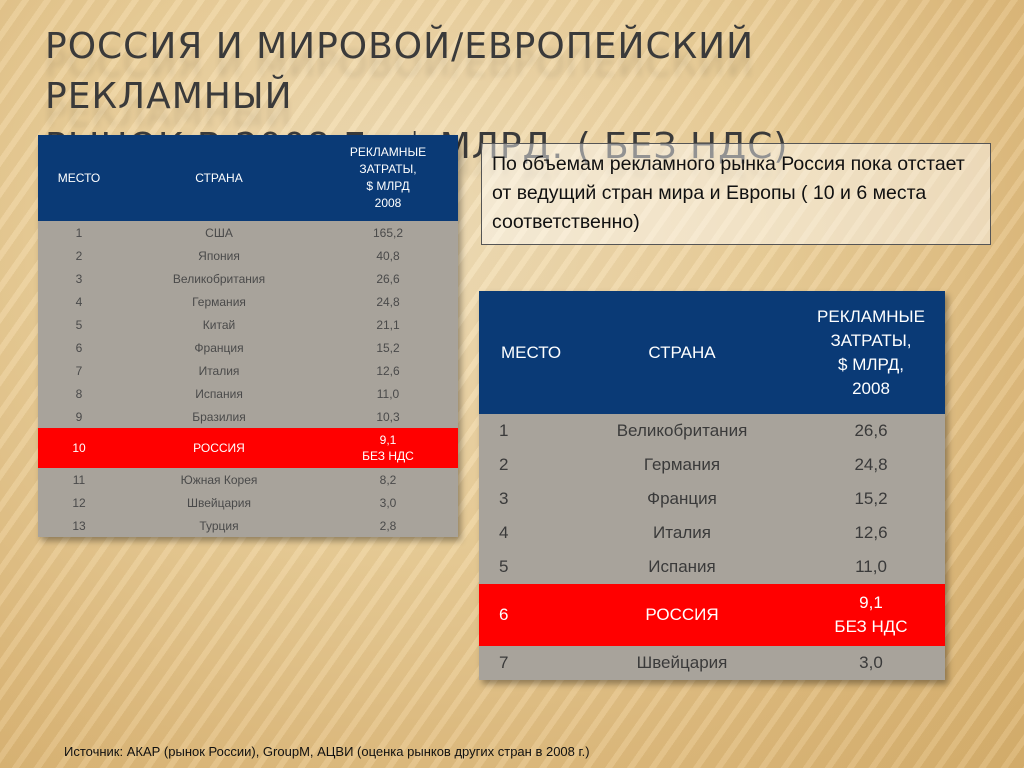 The height and width of the screenshot is (768, 1024). What do you see at coordinates (388, 178) in the screenshot?
I see `header-ad-spend: РЕКЛАМНЫЕ ЗАТРАТЫ, $ МЛРД 2008` at bounding box center [388, 178].